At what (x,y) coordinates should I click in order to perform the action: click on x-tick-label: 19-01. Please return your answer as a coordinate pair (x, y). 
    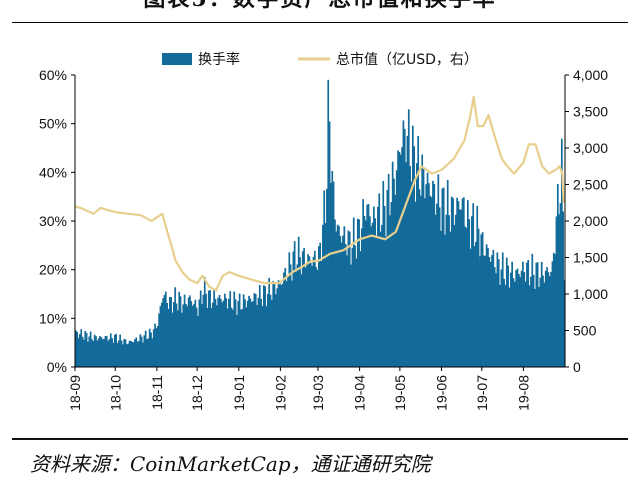
    Looking at the image, I should click on (239, 393).